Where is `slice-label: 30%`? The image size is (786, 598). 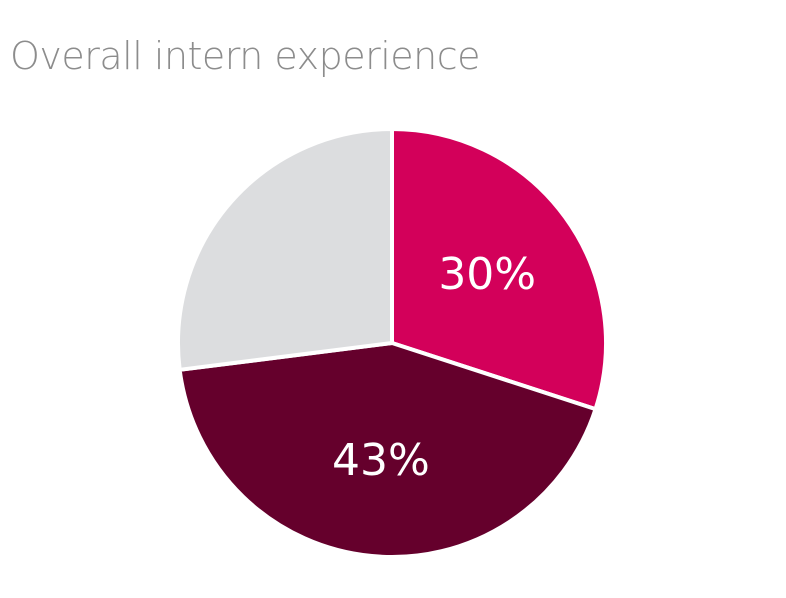 slice-label: 30% is located at coordinates (487, 274).